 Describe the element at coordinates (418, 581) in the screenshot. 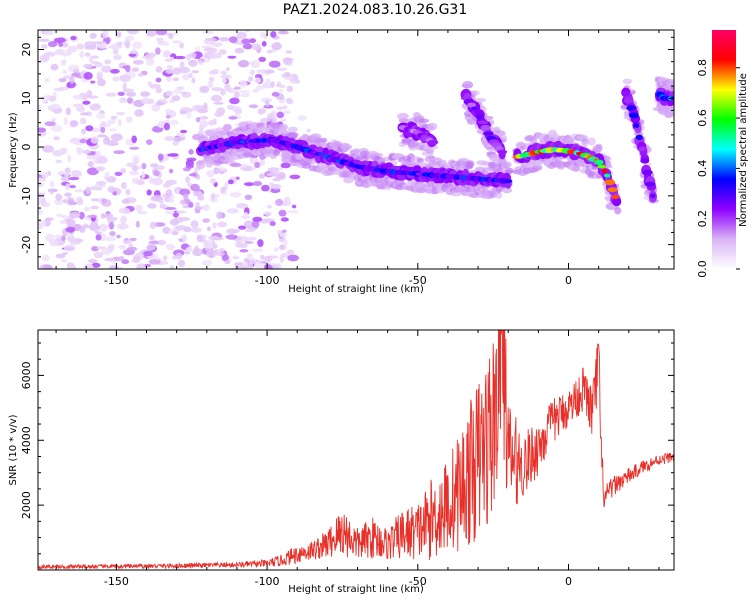

I see `x-tick-label: -50` at that location.